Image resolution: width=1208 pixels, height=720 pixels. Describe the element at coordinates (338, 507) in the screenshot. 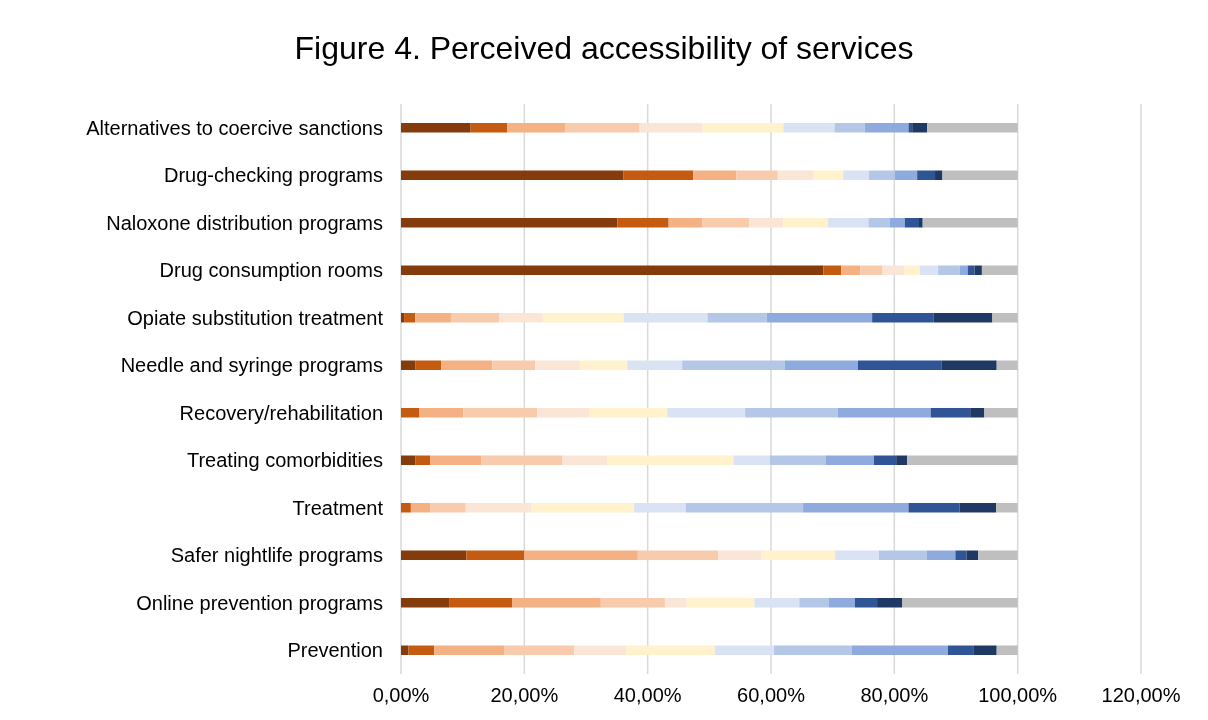

I see `y-tick-label: Treatment` at that location.